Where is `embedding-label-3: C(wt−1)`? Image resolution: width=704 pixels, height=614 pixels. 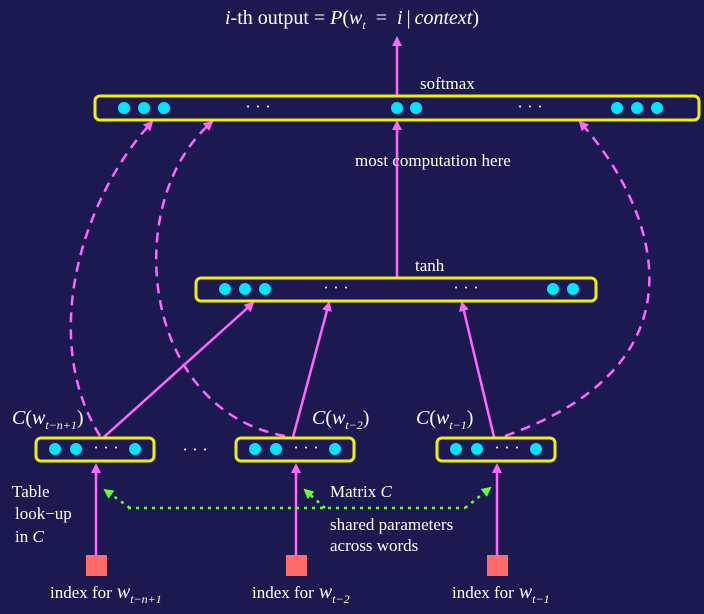
embedding-label-3: C(wt−1) is located at coordinates (444, 419).